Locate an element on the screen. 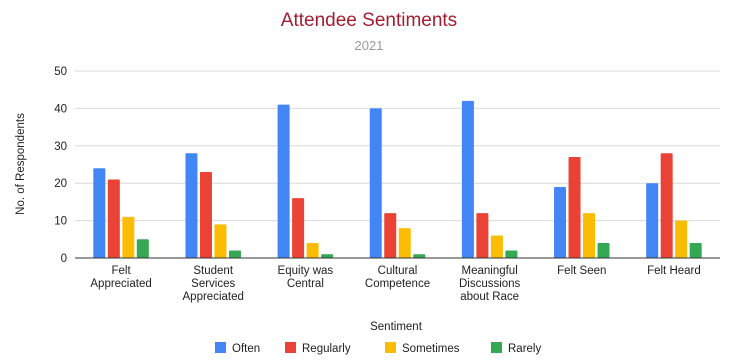 The image size is (739, 360). y-tick-label: 50 is located at coordinates (60, 72).